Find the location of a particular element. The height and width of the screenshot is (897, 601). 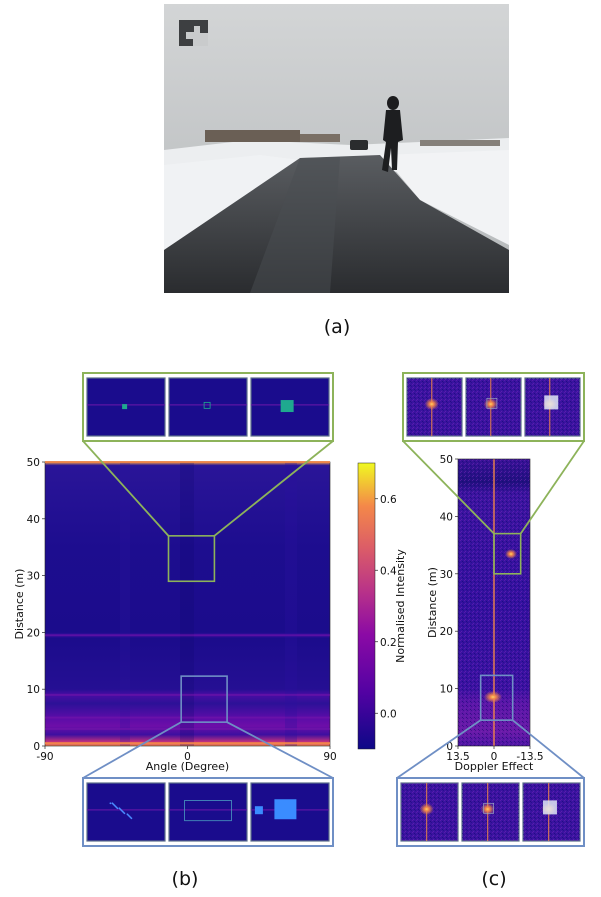

zoom-inset-b-far is located at coordinates (208, 407).